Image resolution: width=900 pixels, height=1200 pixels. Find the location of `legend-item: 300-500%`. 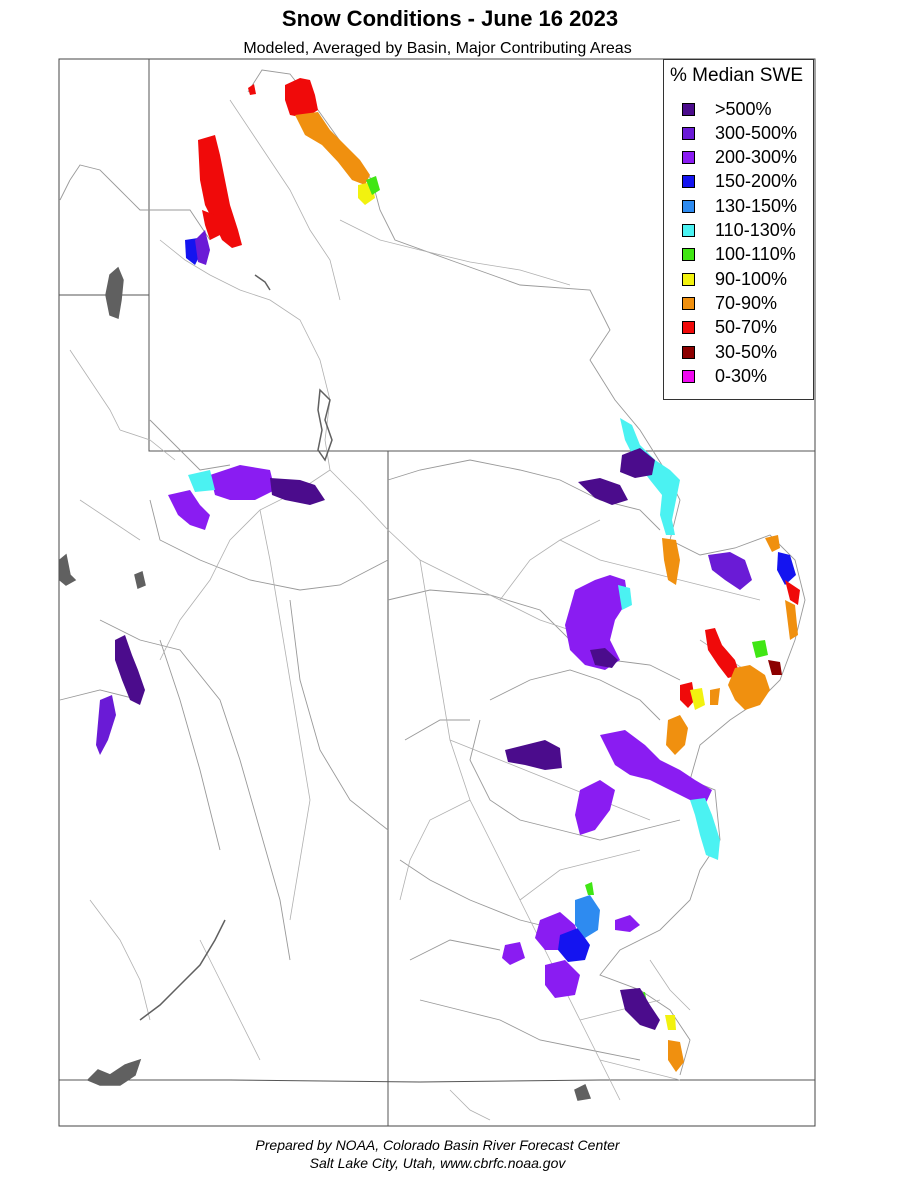

legend-item: 300-500% is located at coordinates (739, 133).